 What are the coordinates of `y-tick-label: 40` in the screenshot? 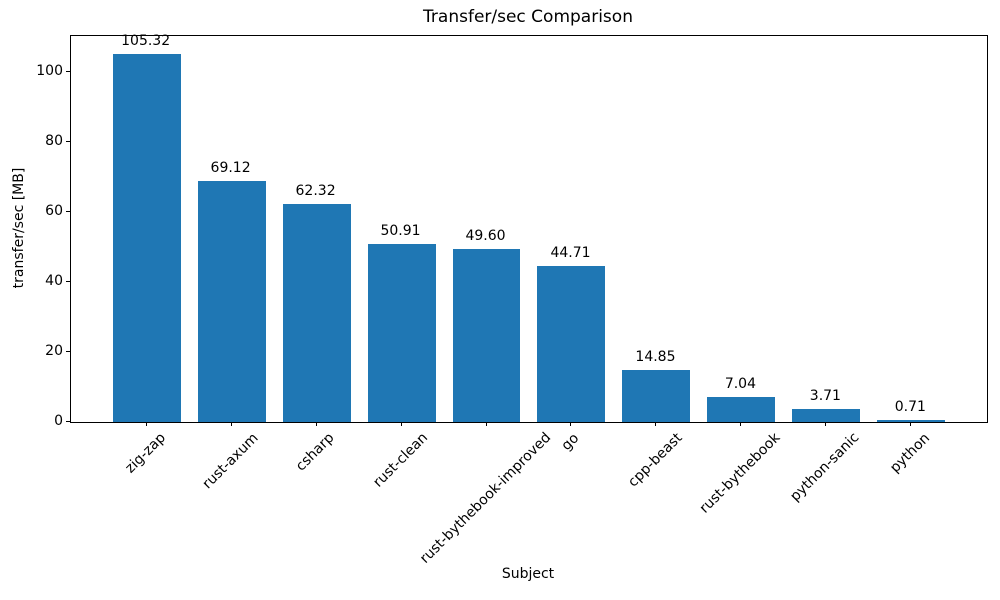 It's located at (54, 280).